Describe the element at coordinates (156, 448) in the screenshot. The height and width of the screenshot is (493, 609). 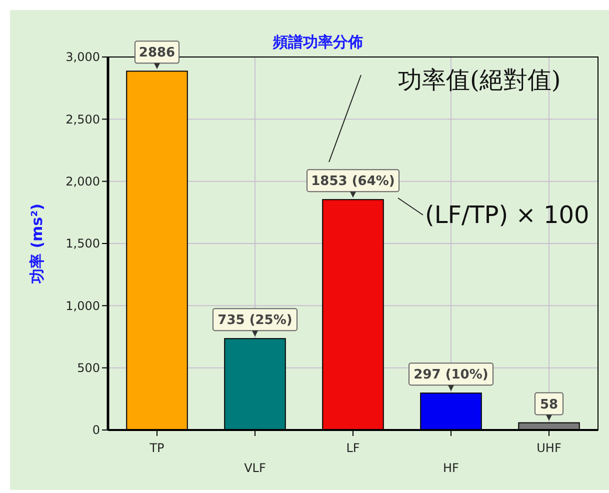
I see `x-tick-label: TP` at that location.